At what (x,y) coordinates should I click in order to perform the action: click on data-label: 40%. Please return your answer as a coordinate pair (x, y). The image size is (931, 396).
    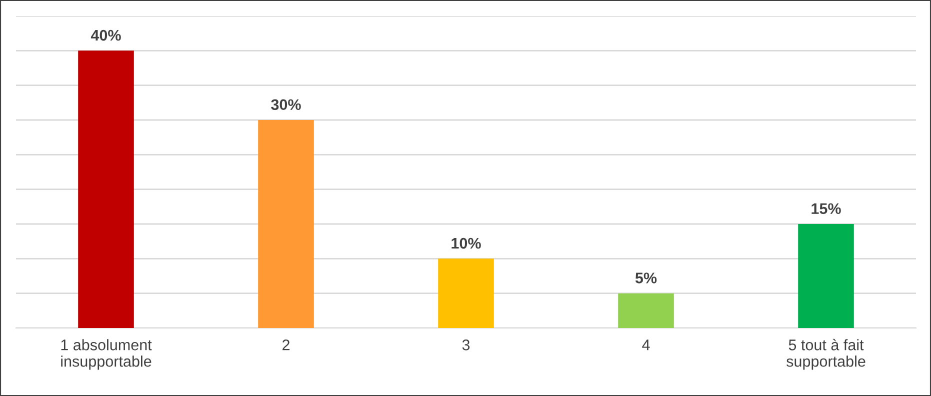
    Looking at the image, I should click on (105, 35).